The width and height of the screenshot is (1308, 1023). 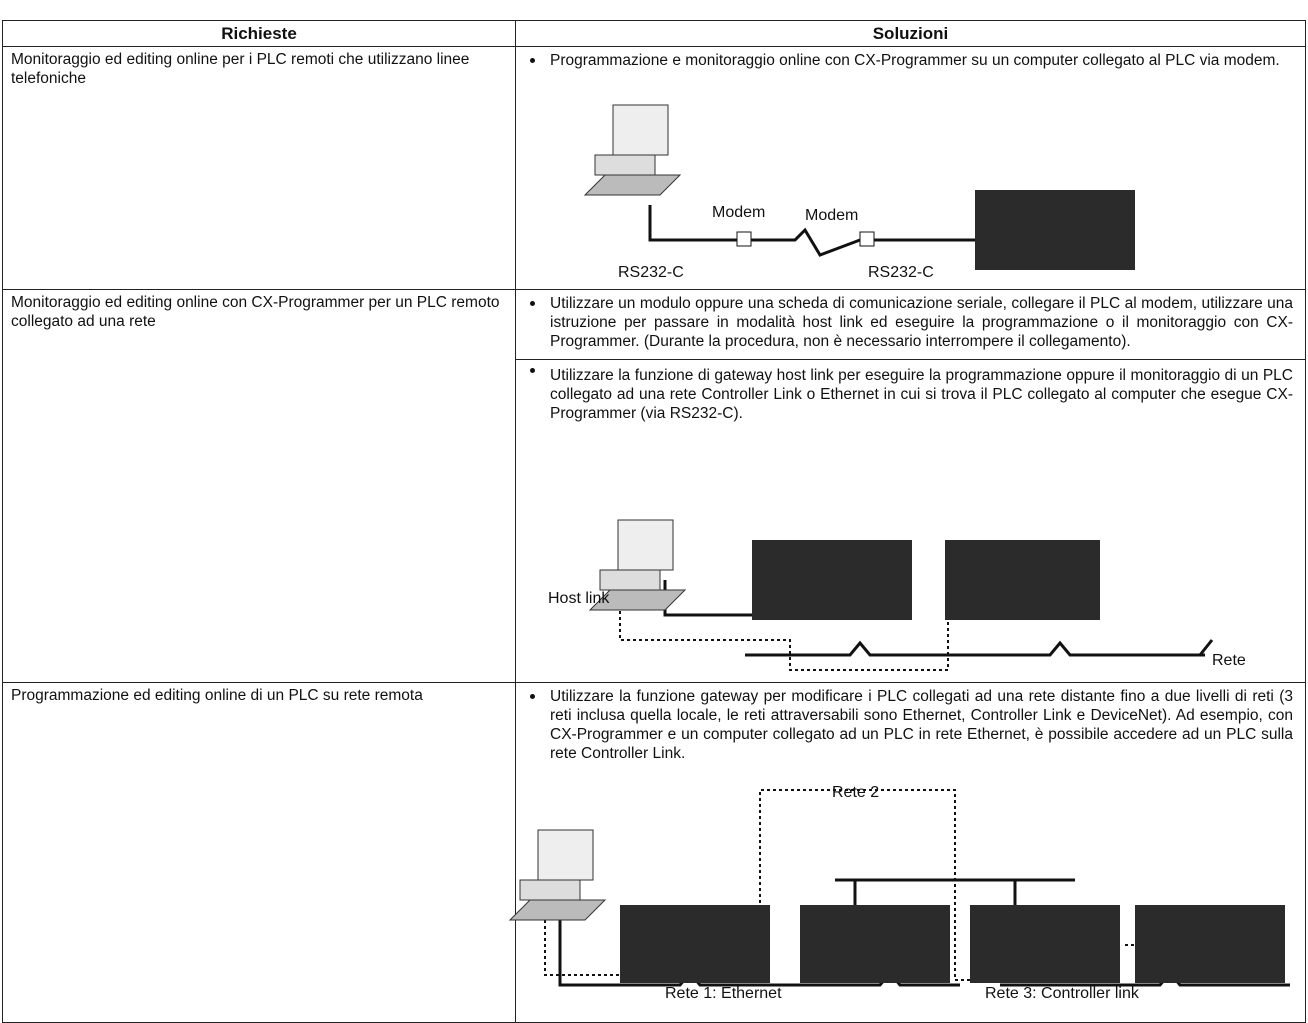 What do you see at coordinates (723, 993) in the screenshot?
I see `diagram-label: Rete 1: Ethernet` at bounding box center [723, 993].